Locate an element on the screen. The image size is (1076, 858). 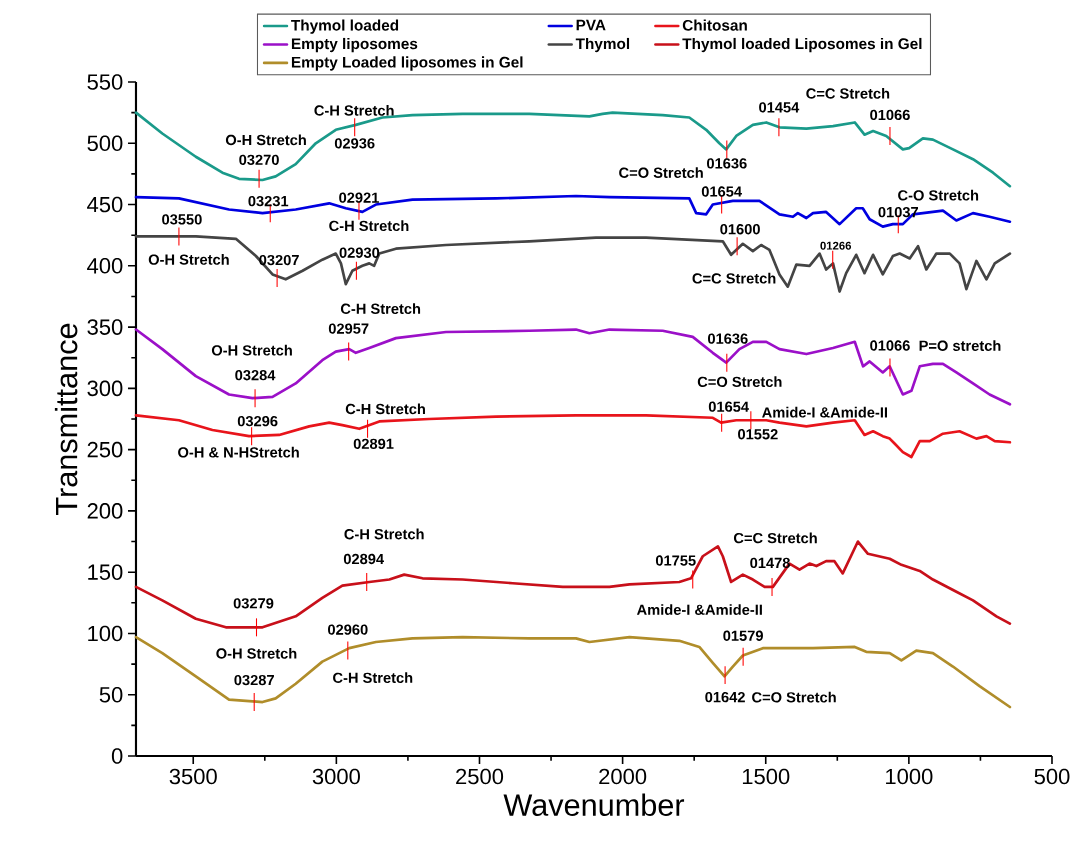
annotation: 01037 is located at coordinates (898, 212).